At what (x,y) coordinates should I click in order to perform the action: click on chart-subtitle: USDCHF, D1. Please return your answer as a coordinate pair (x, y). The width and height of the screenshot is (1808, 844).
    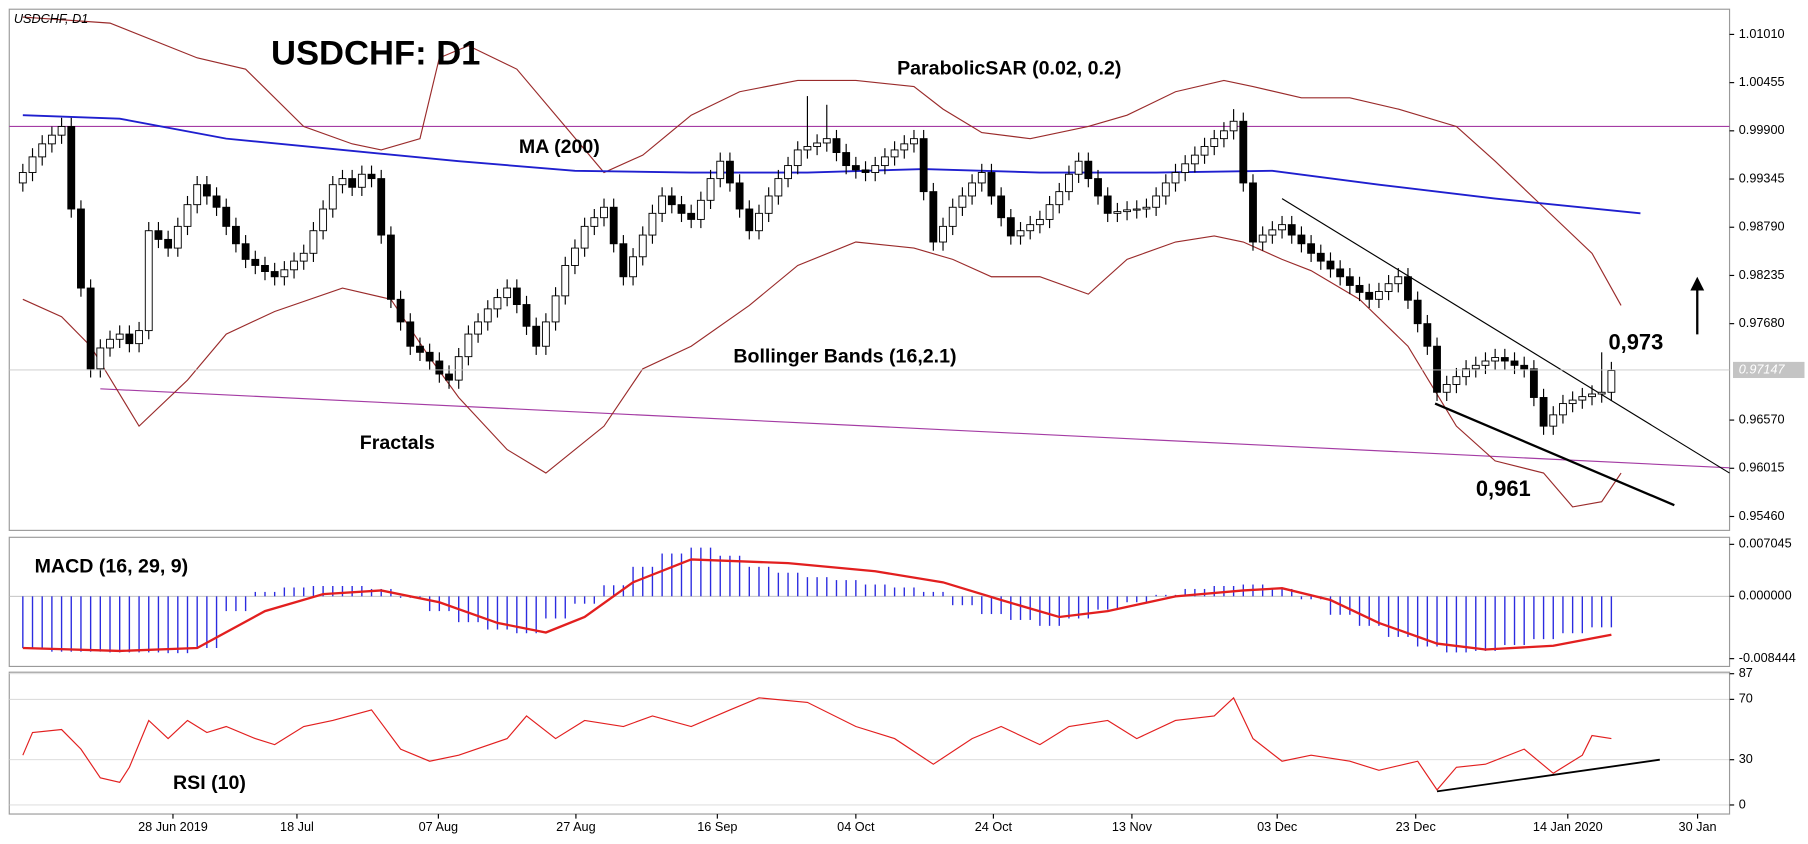
    Looking at the image, I should click on (51, 19).